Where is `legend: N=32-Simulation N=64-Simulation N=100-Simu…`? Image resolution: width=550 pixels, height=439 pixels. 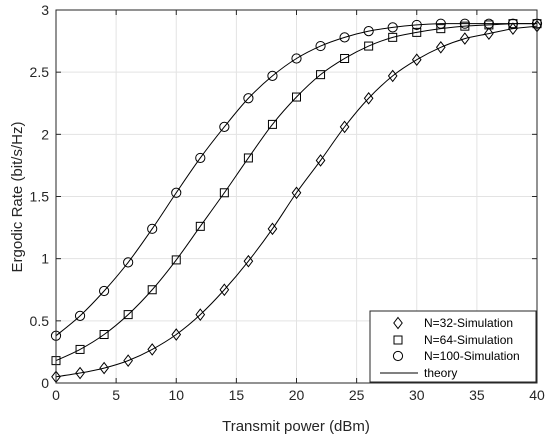
legend: N=32-Simulation N=64-Simulation N=100-Simu… is located at coordinates (453, 346).